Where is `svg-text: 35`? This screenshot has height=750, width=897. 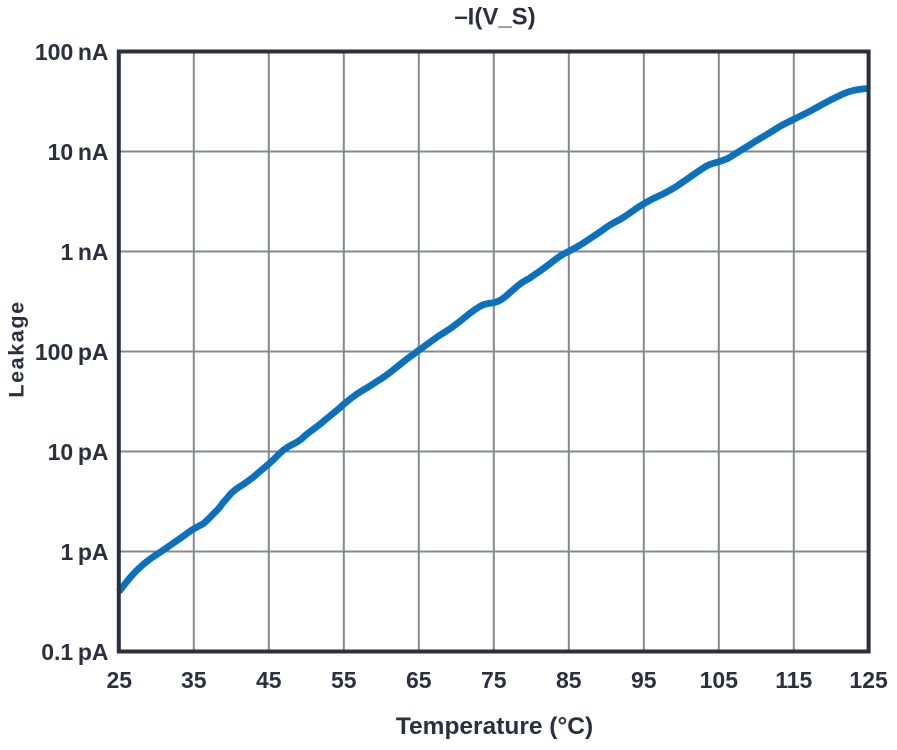
svg-text: 35 is located at coordinates (194, 680).